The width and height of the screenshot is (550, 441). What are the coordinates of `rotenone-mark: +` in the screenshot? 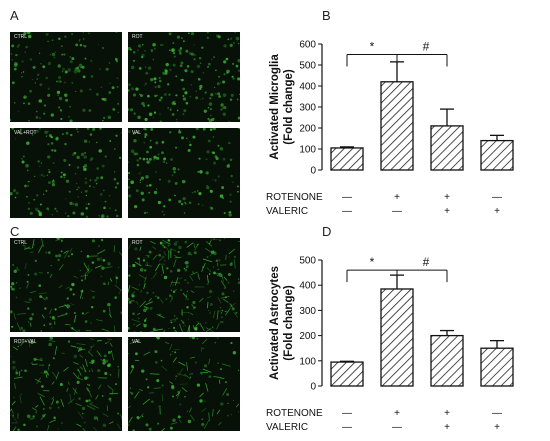 It's located at (447, 413).